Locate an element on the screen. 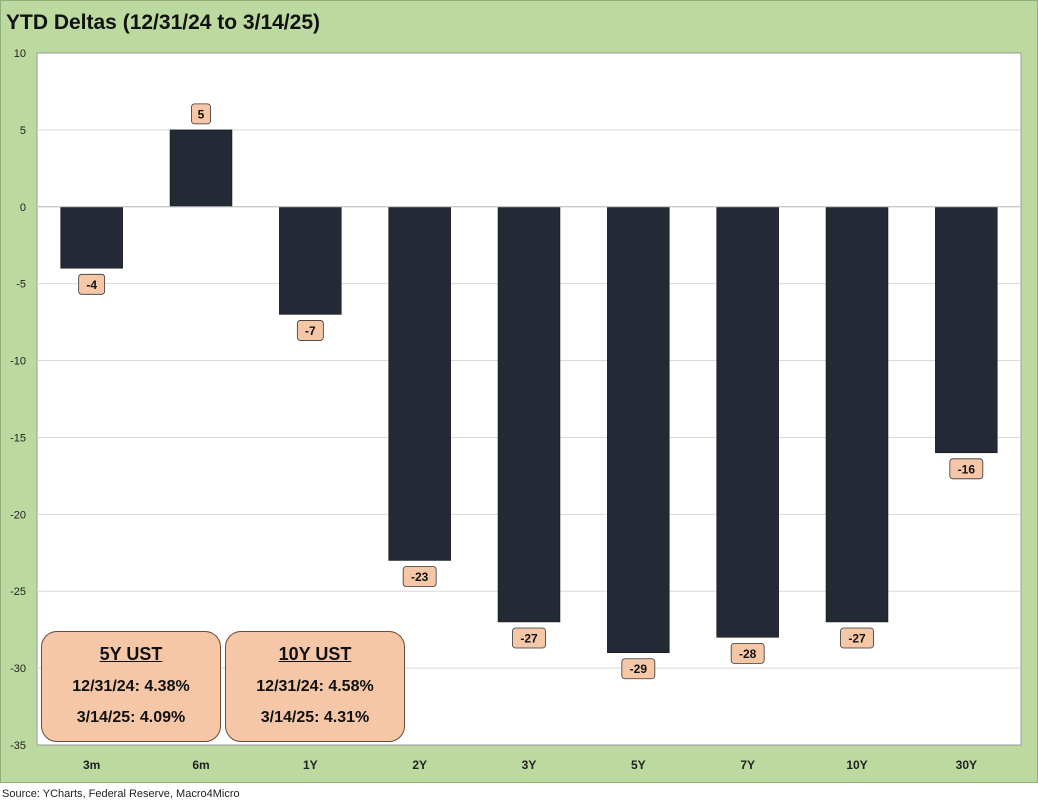 The height and width of the screenshot is (810, 1038). x-tick-label: 6m is located at coordinates (200, 765).